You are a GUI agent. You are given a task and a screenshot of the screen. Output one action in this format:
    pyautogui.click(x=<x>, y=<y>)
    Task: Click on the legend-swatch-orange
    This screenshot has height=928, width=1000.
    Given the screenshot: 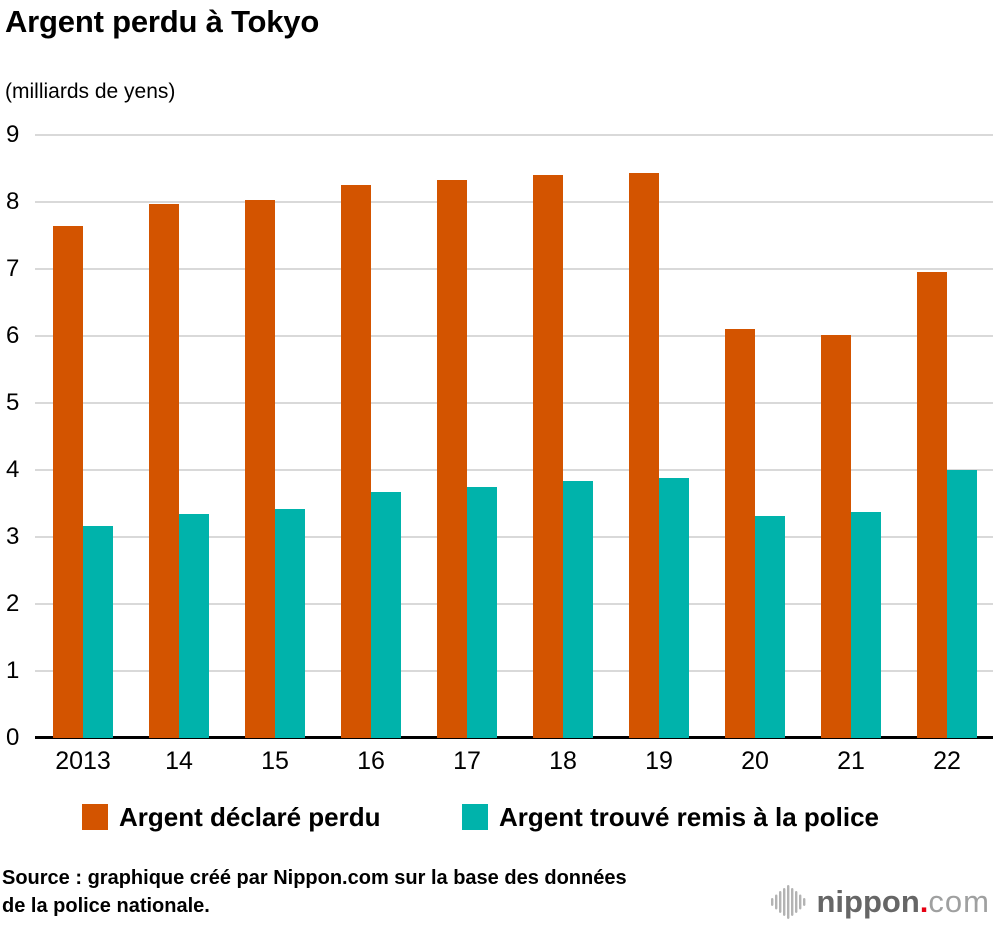 What is the action you would take?
    pyautogui.click(x=95, y=817)
    